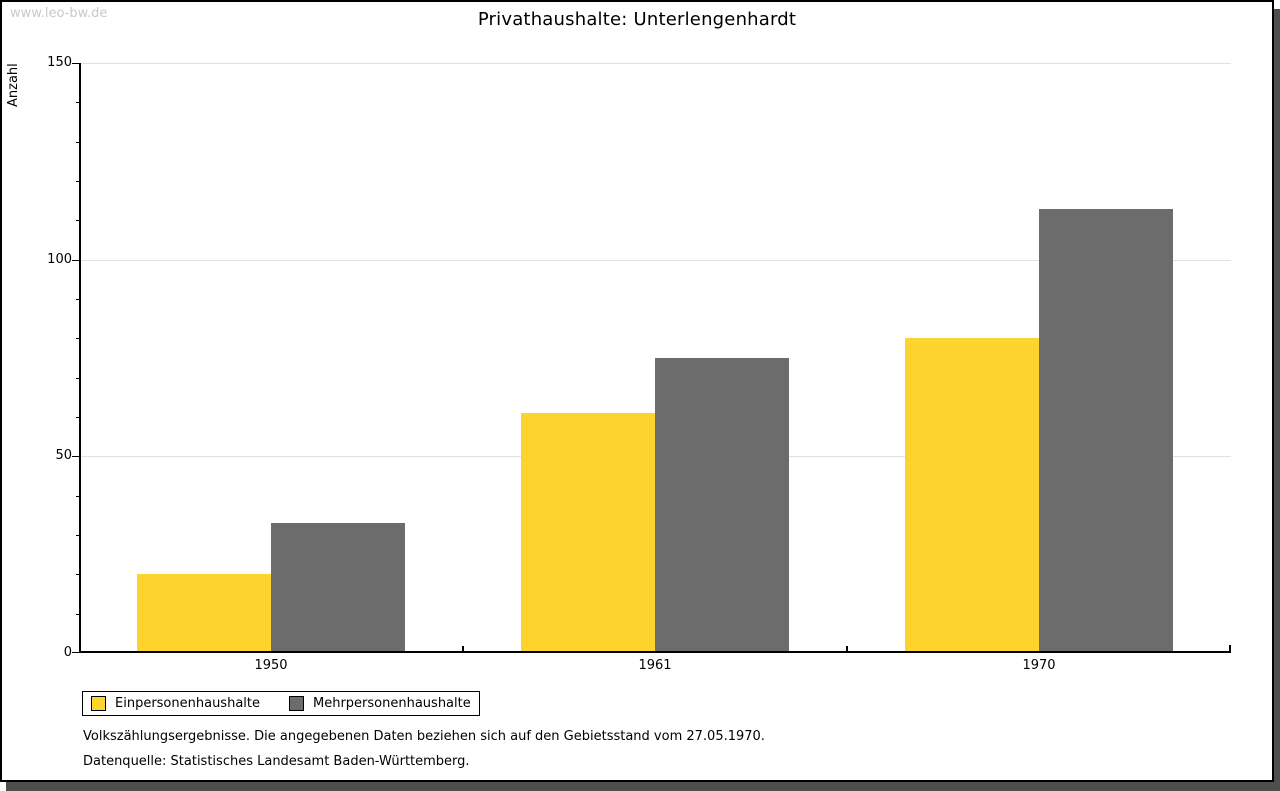 Image resolution: width=1280 pixels, height=791 pixels. I want to click on legend-item-einpersonenhaushalte: Einpersonenhaushalte, so click(175, 703).